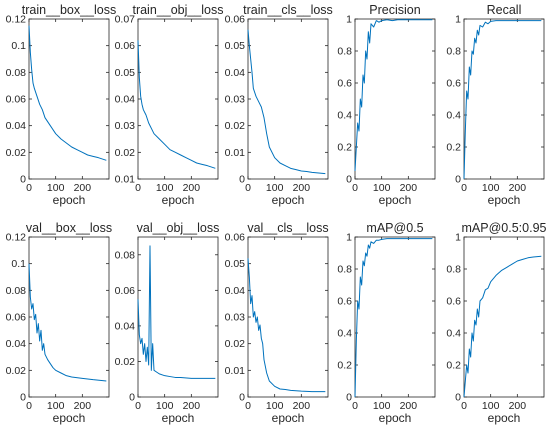 This screenshot has width=550, height=432. What do you see at coordinates (177, 10) in the screenshot?
I see `plot-title: train__obj__loss` at bounding box center [177, 10].